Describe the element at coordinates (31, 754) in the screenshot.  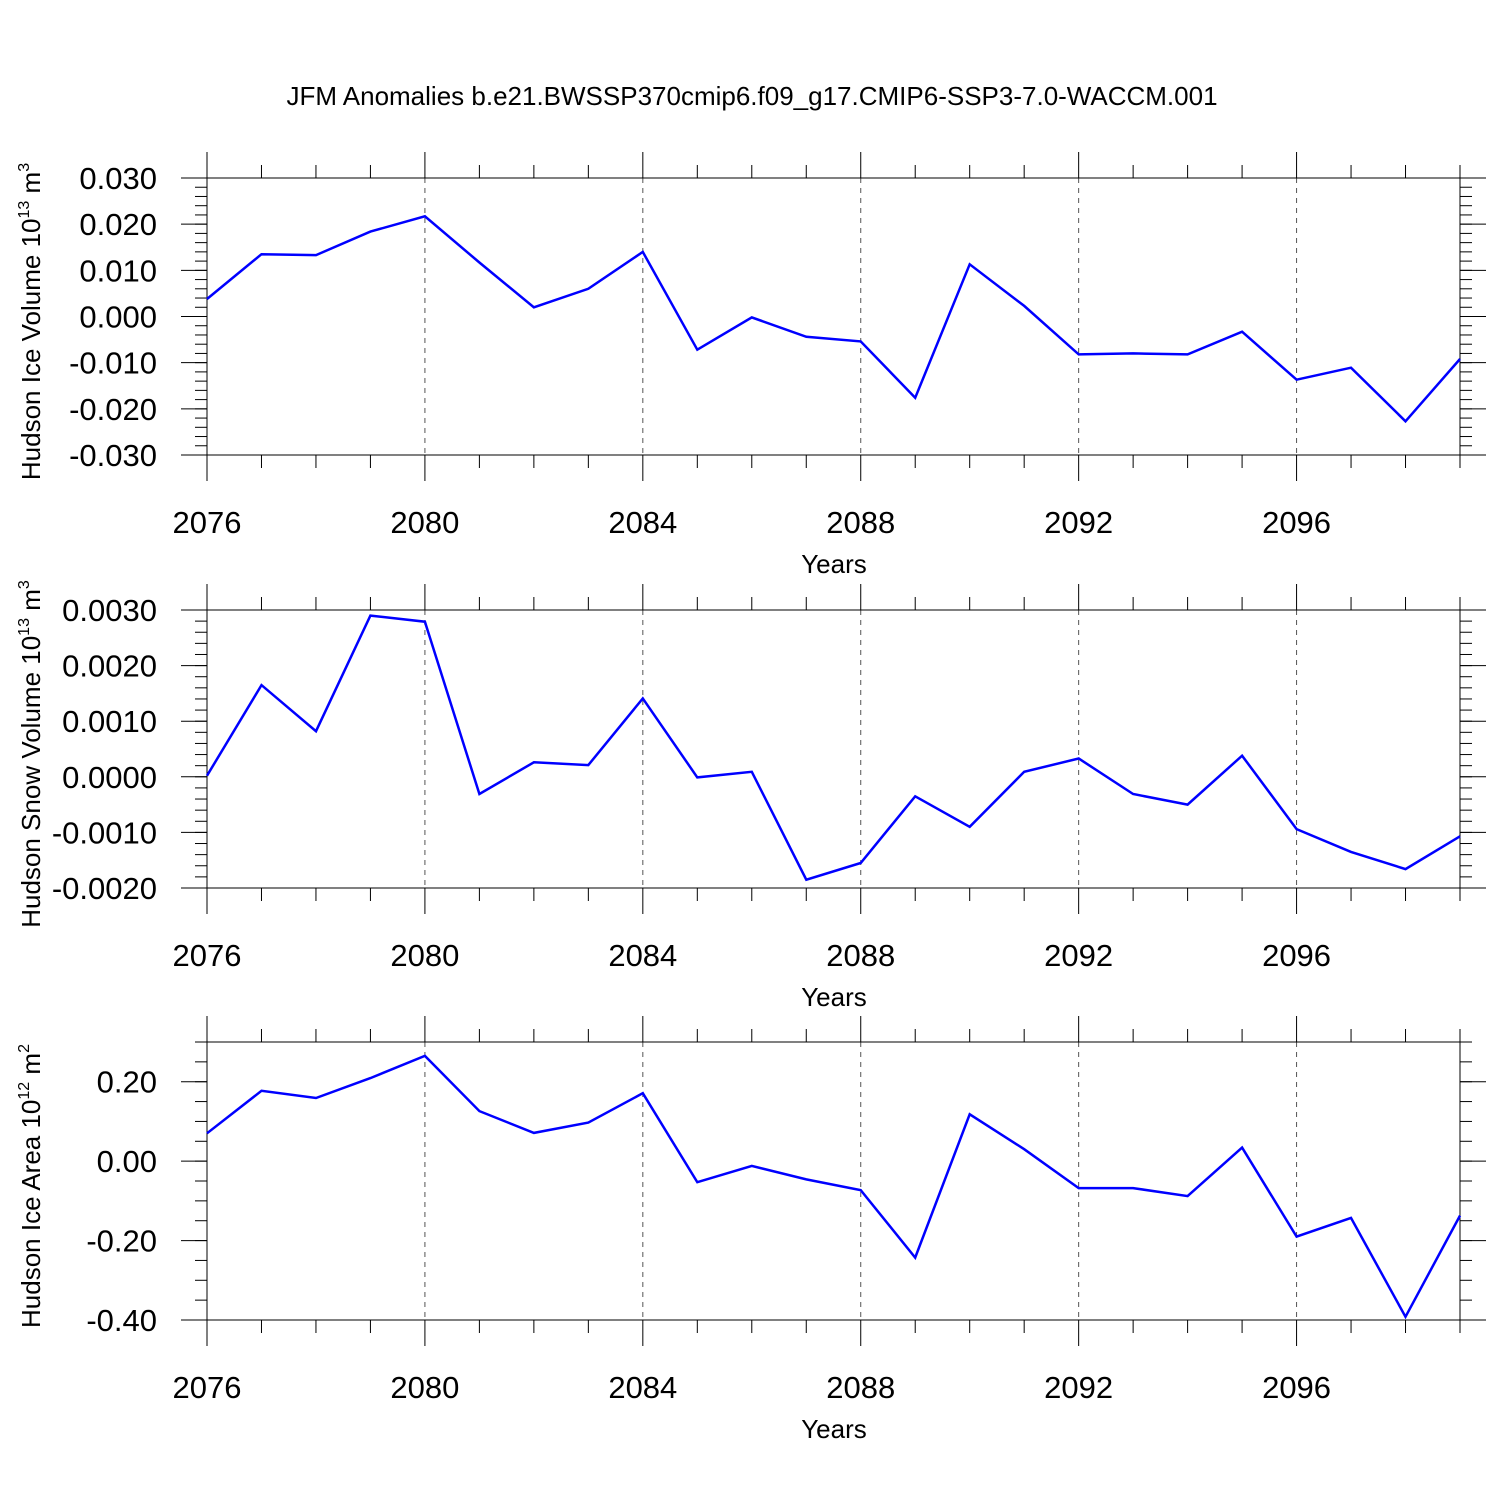
I see `y-axis-label: Hudson Snow Volume 1013 m3` at that location.